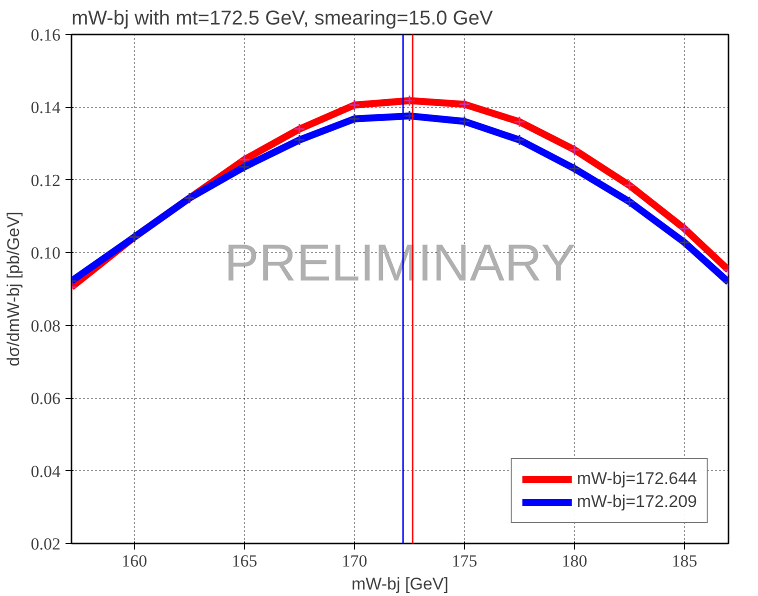  What do you see at coordinates (355, 561) in the screenshot?
I see `x-tick-label: 170` at bounding box center [355, 561].